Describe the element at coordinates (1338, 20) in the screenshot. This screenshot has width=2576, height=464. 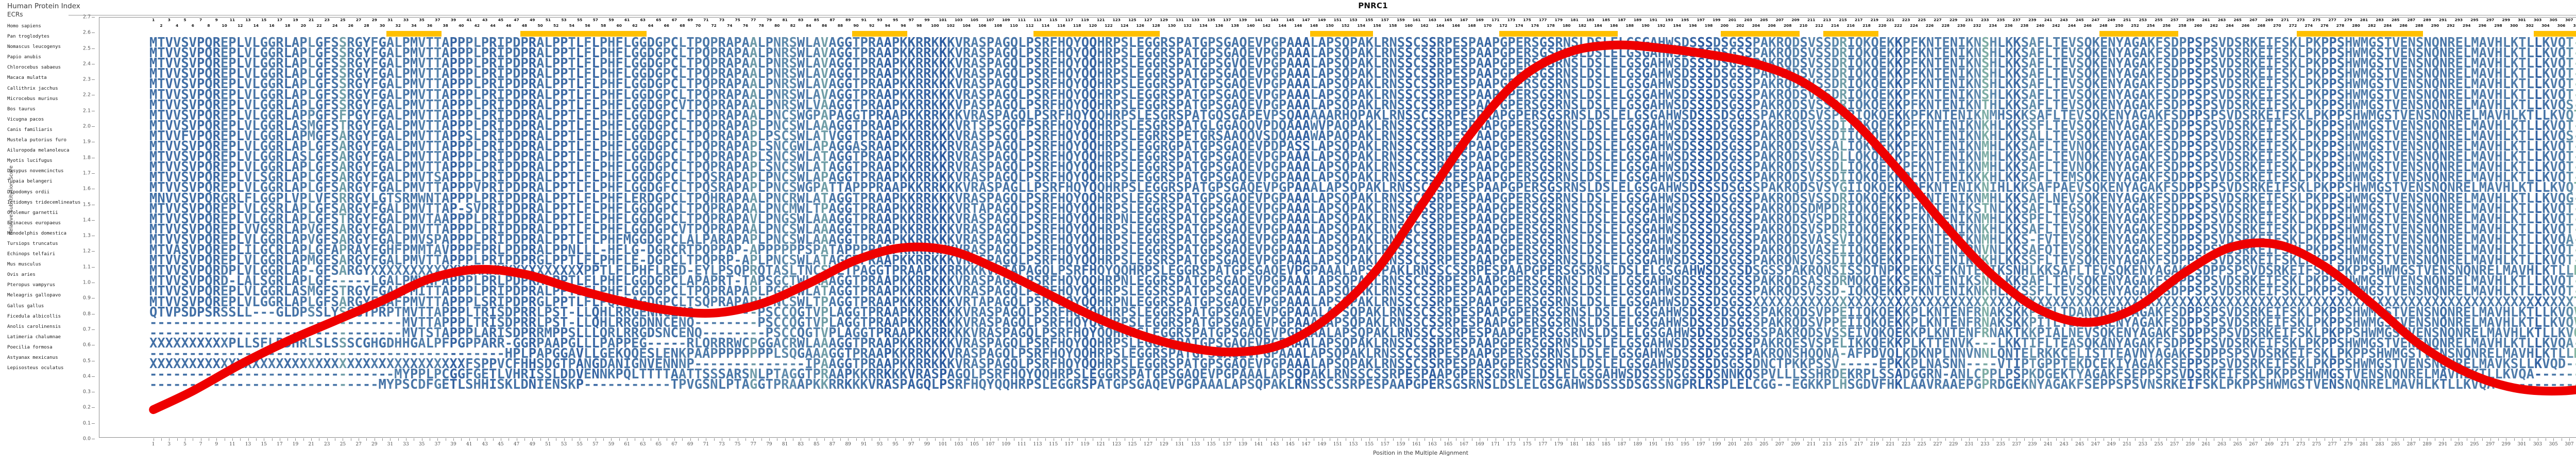
I see `position-tick-label: 151` at that location.